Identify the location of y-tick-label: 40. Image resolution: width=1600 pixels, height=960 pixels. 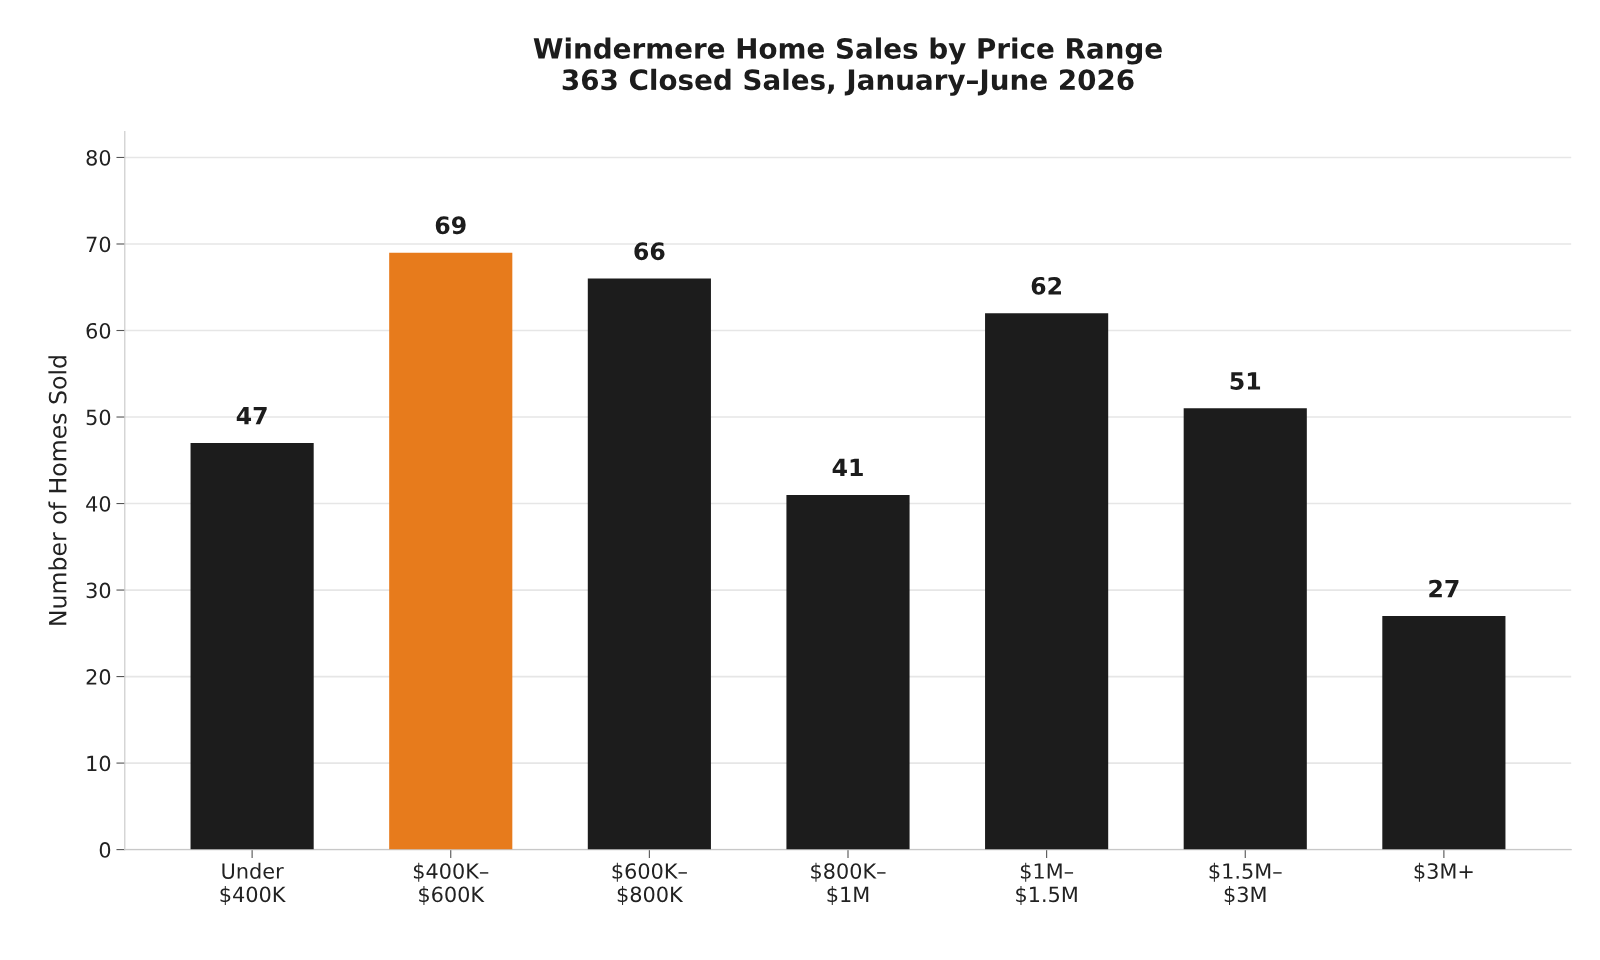
(98, 503).